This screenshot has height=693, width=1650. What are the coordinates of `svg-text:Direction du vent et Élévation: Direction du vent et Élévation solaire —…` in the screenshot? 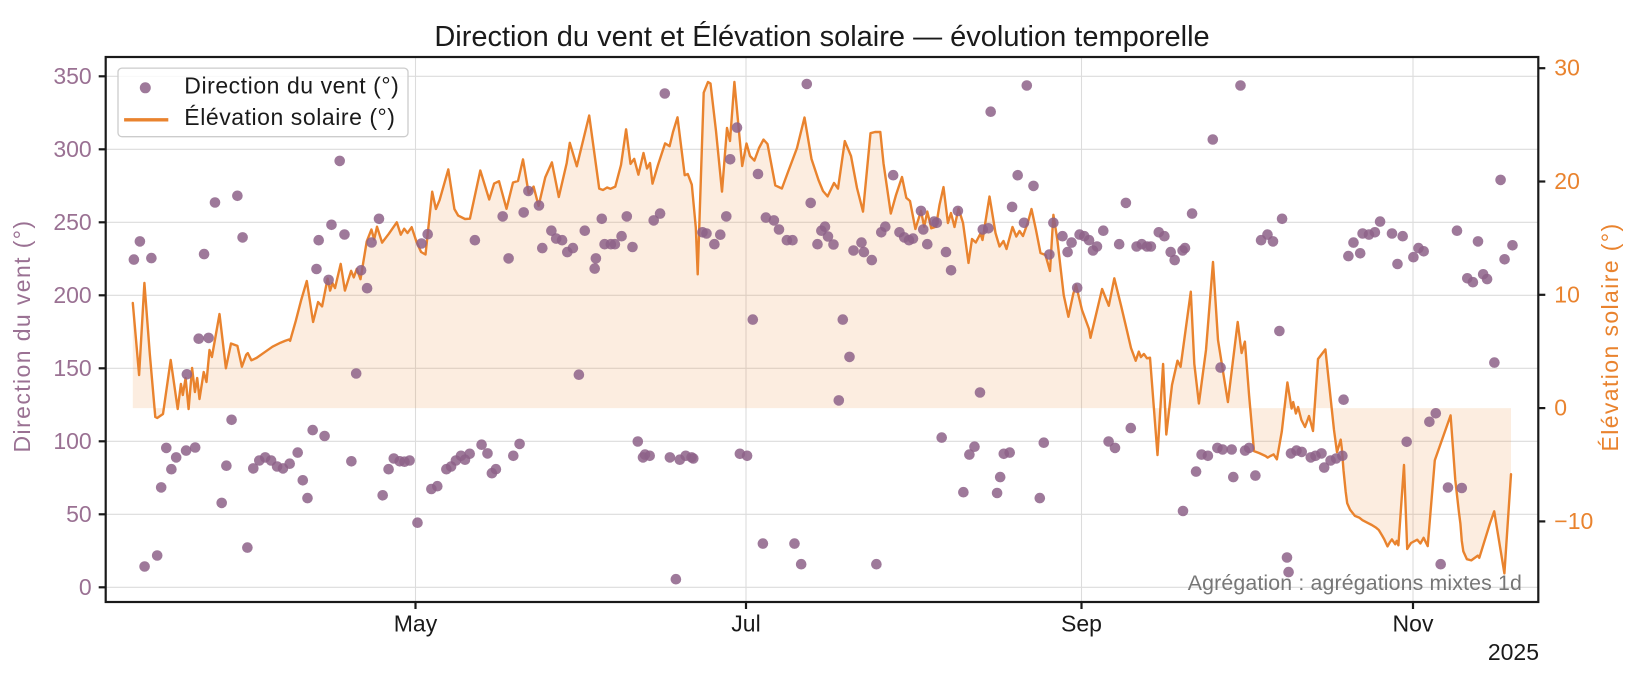 It's located at (821, 36).